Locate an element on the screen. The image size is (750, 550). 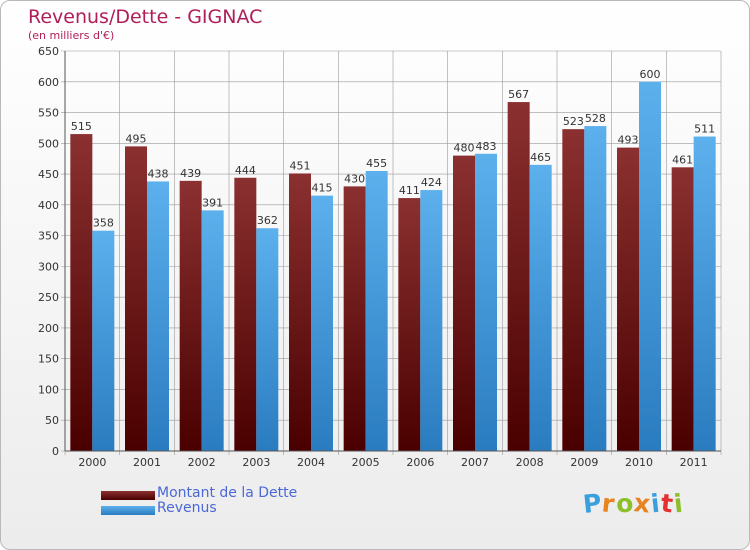
x-tick-label: 2011 is located at coordinates (694, 462).